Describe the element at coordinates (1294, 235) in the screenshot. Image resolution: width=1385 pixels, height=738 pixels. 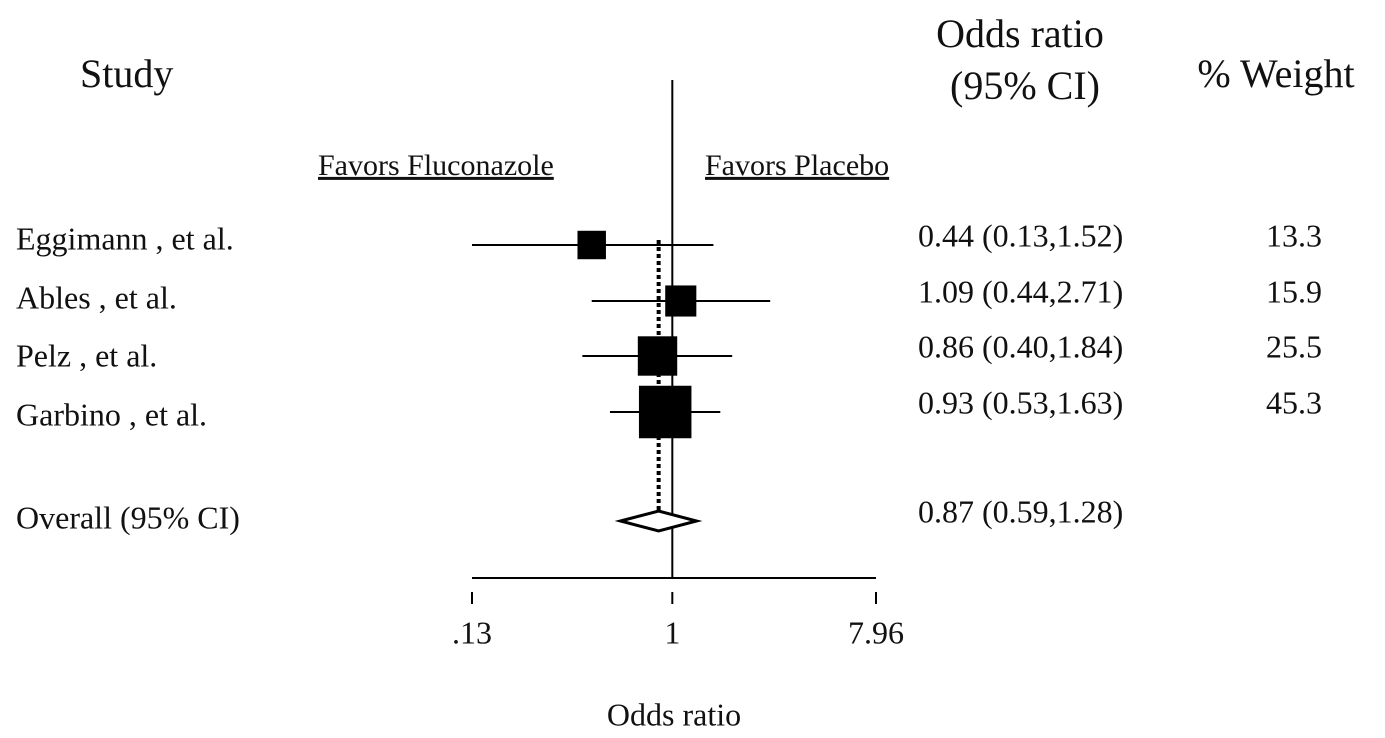
I see `weight-label: 13.3` at that location.